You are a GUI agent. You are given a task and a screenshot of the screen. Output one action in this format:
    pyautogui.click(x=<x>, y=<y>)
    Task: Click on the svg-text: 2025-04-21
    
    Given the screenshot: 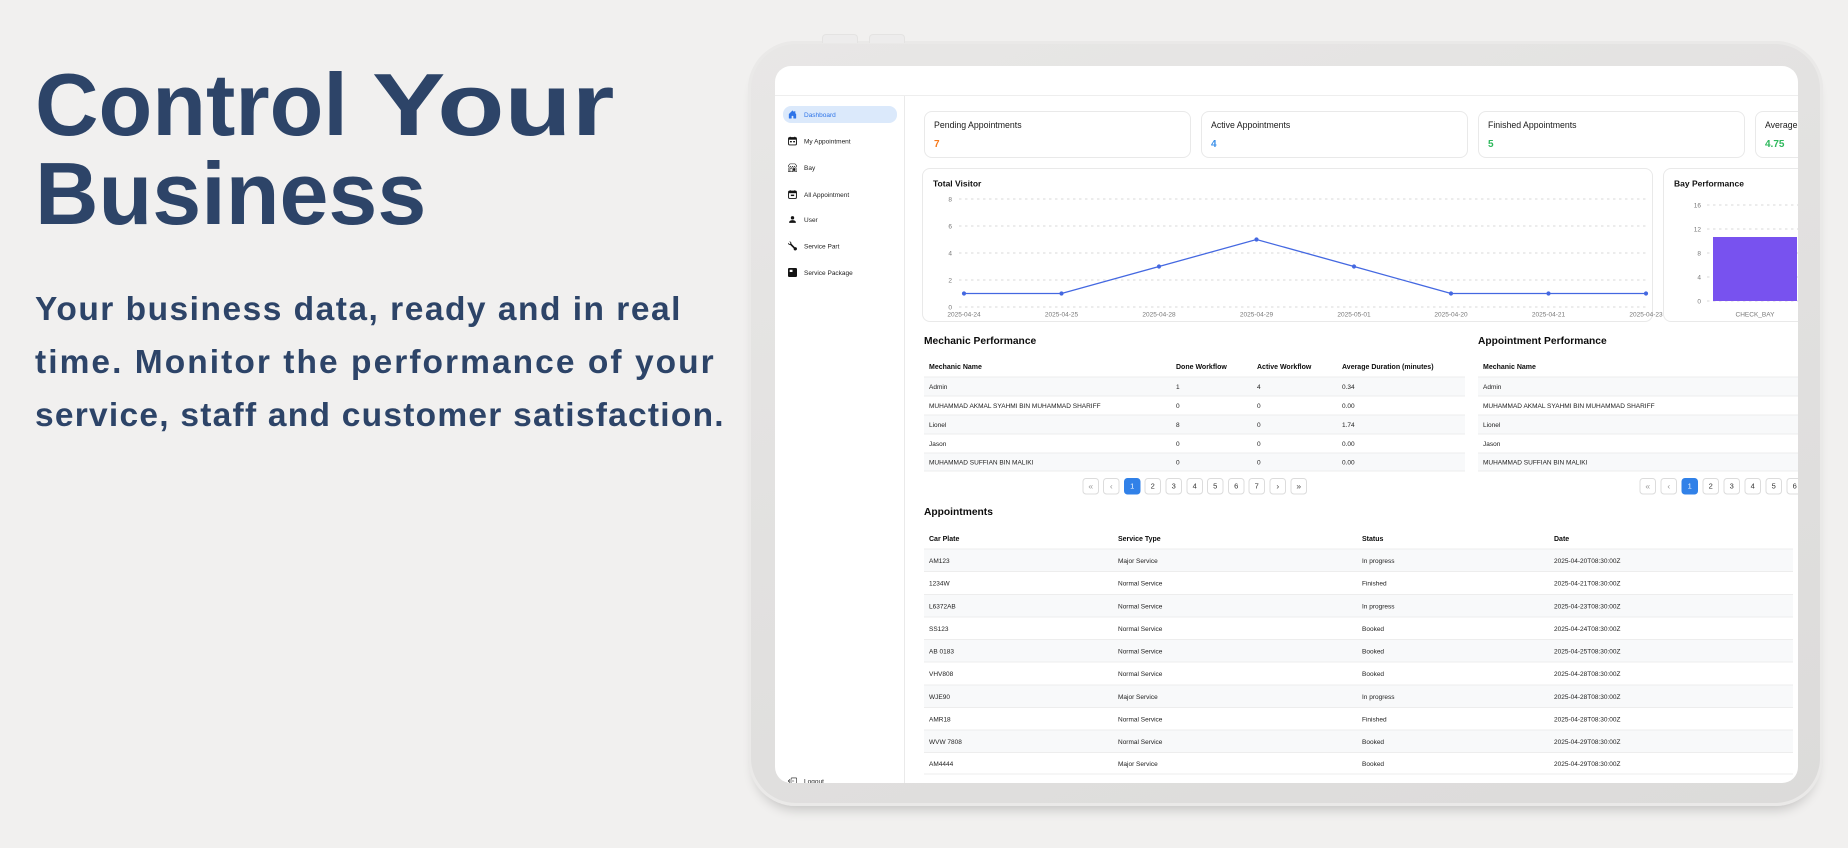 What is the action you would take?
    pyautogui.click(x=1549, y=315)
    